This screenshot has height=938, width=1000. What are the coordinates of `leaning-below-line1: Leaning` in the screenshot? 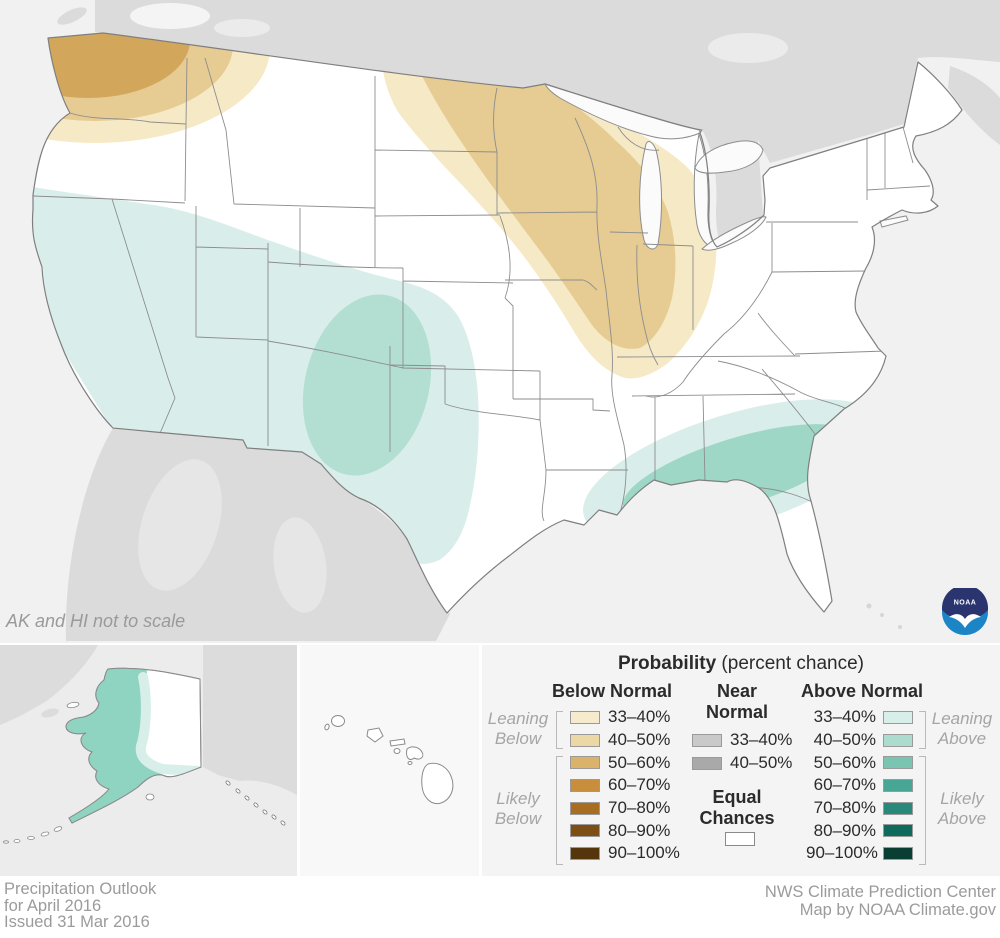 It's located at (518, 718).